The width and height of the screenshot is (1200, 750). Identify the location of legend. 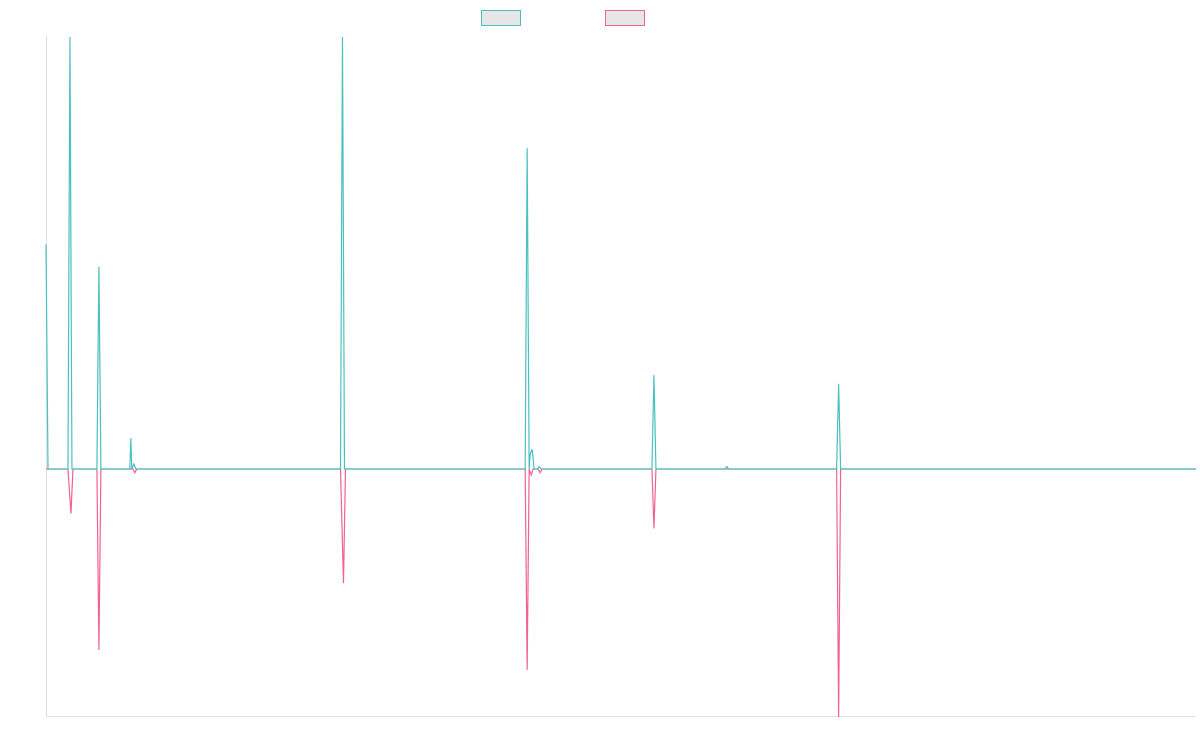
(563, 18).